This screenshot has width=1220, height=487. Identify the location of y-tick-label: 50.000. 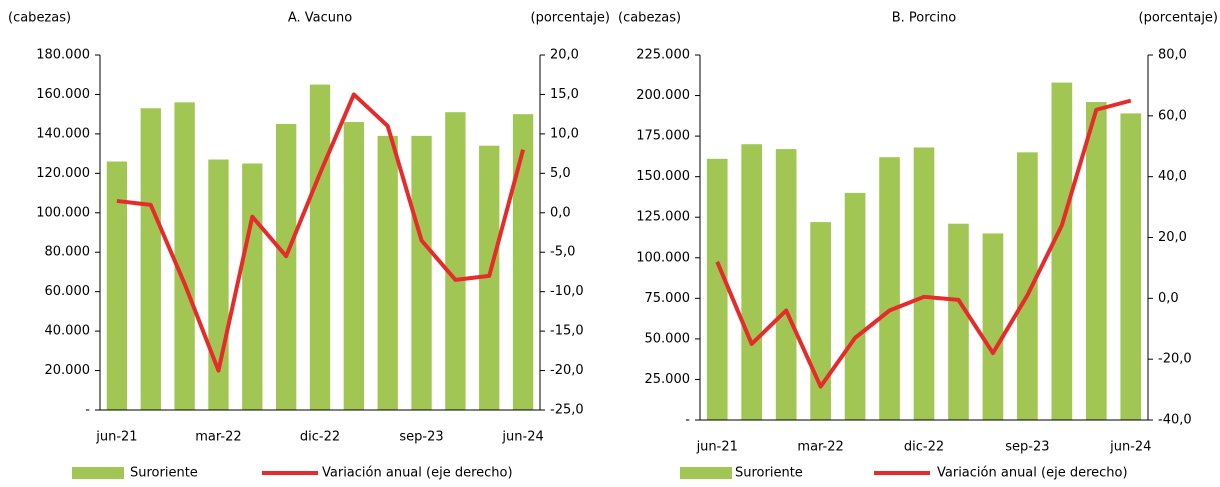
(668, 338).